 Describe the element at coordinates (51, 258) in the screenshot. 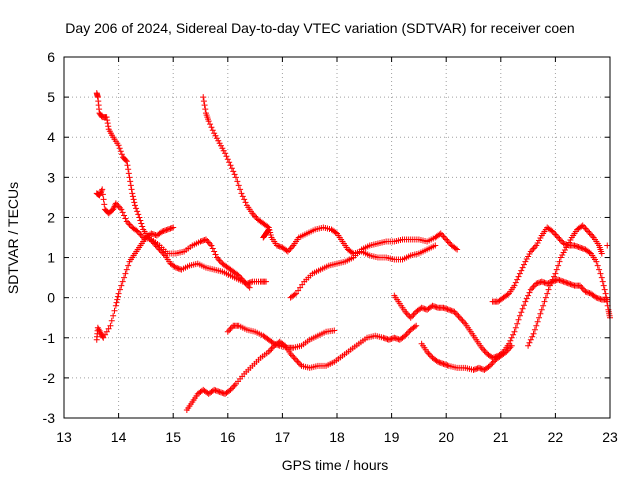

I see `y-tick-label: 1` at that location.